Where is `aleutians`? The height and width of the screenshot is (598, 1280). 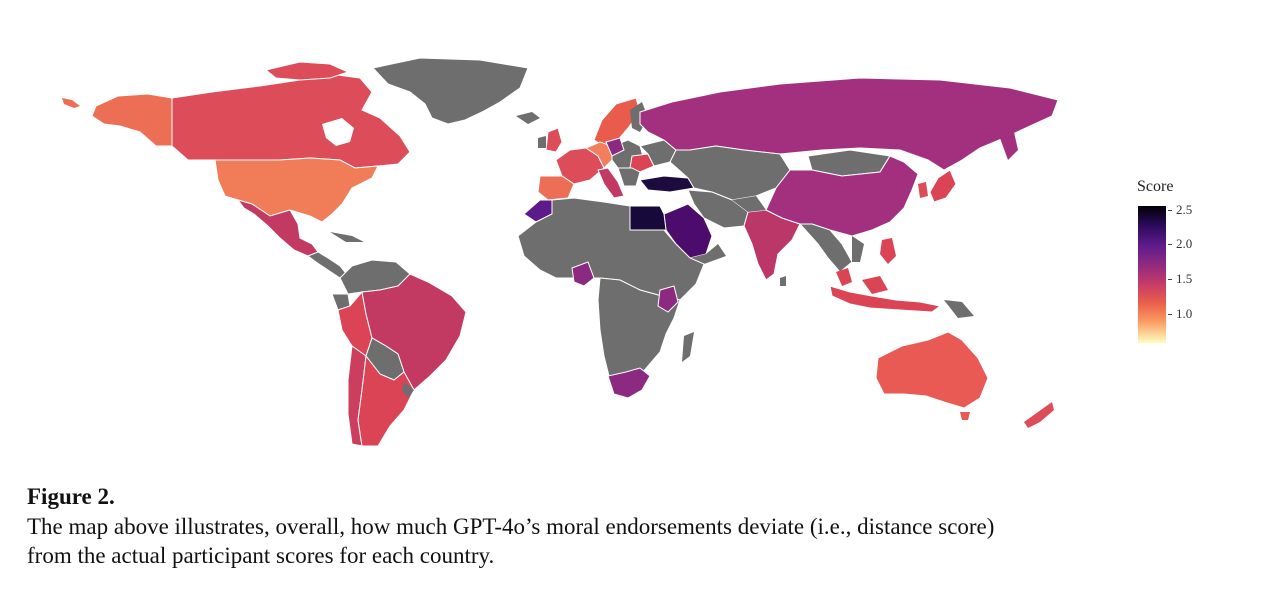
aleutians is located at coordinates (71, 103).